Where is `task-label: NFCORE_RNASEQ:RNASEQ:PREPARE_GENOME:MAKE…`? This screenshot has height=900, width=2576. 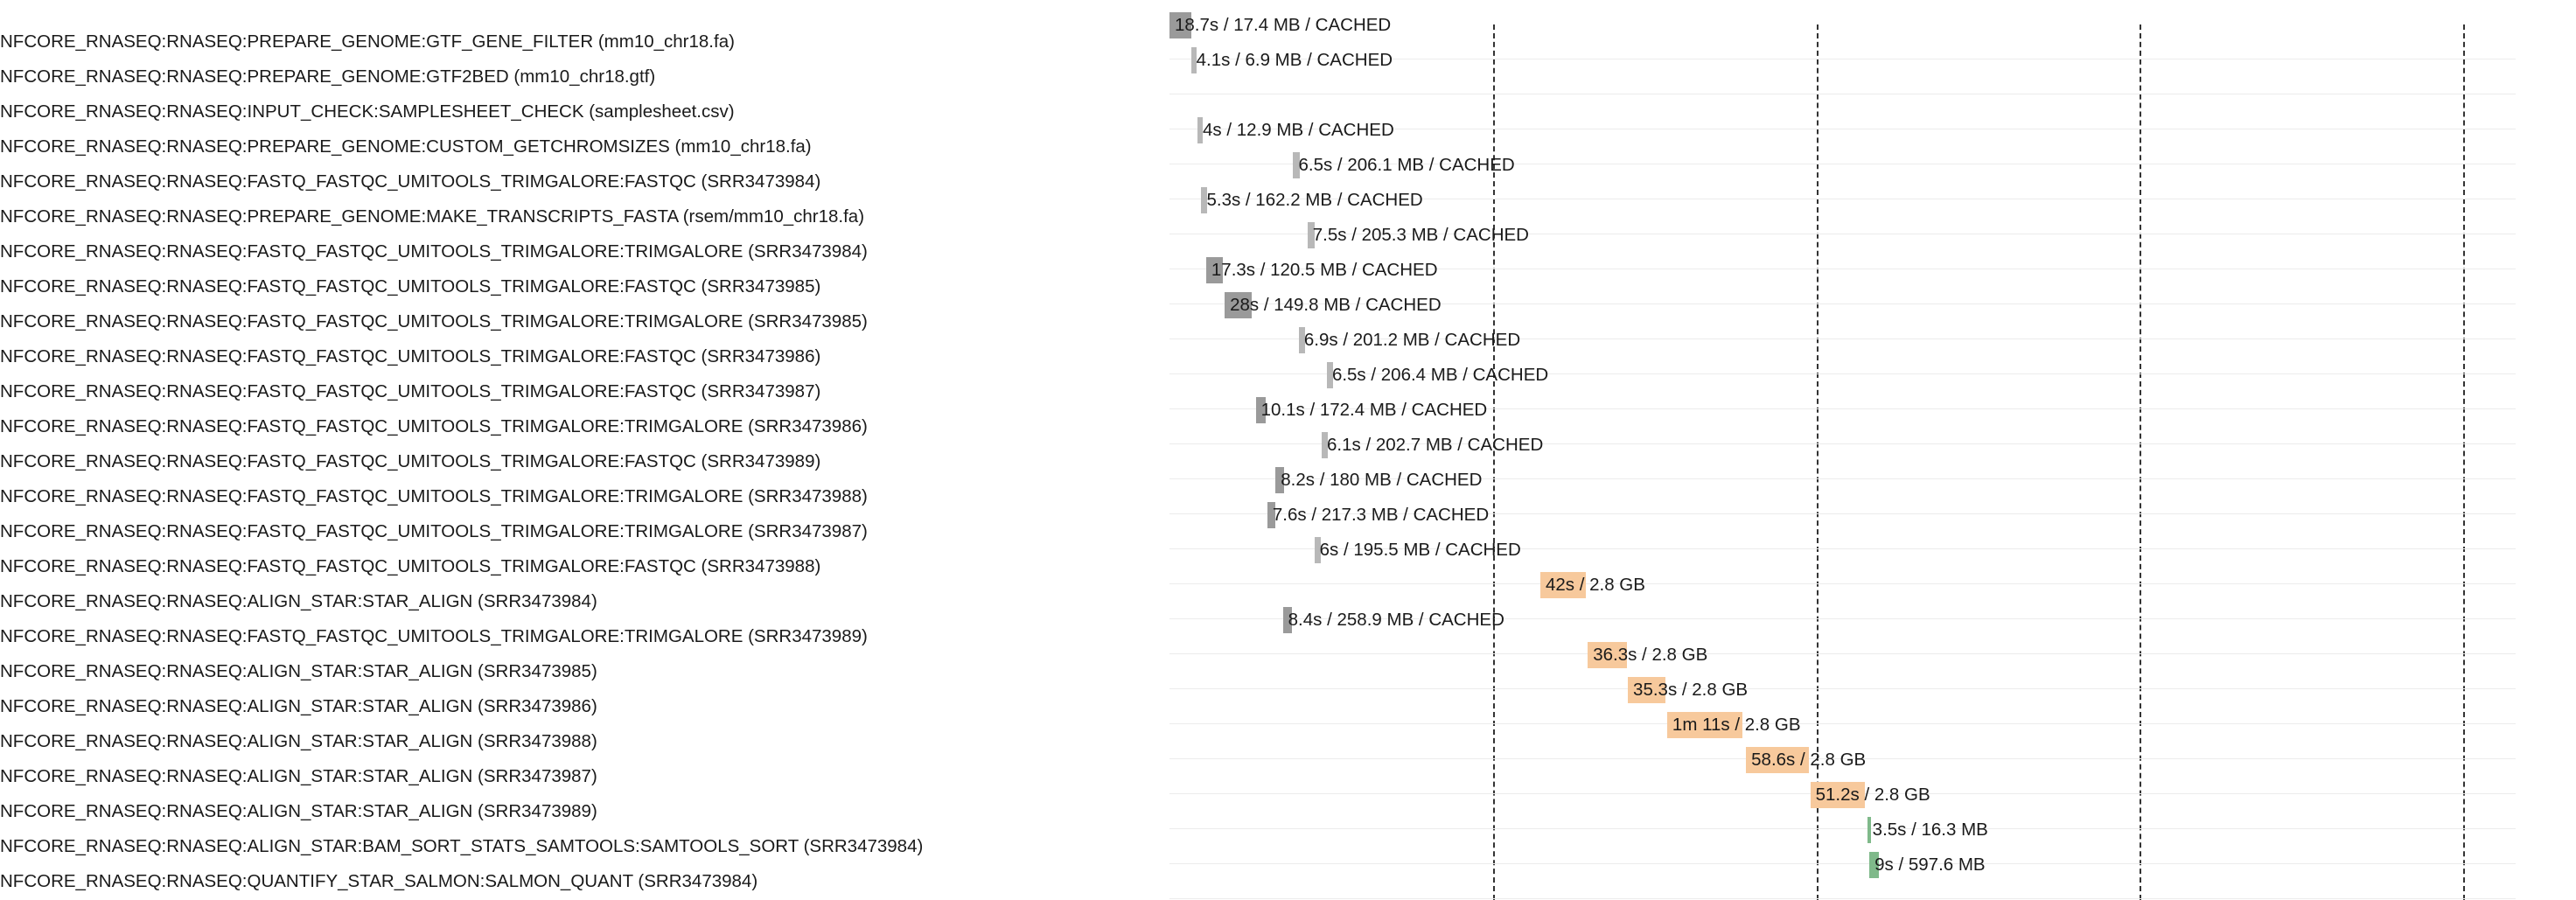 task-label: NFCORE_RNASEQ:RNASEQ:PREPARE_GENOME:MAKE… is located at coordinates (432, 216).